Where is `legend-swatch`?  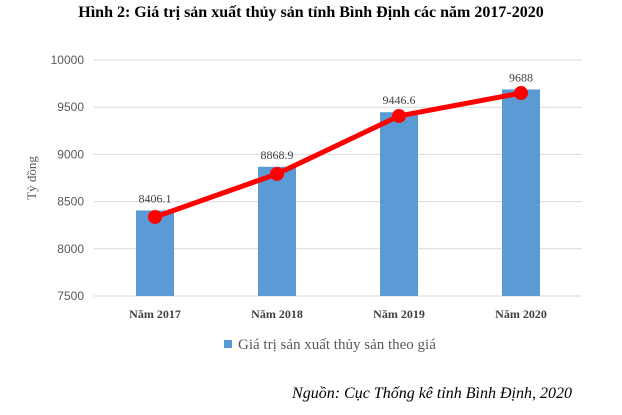
legend-swatch is located at coordinates (228, 344).